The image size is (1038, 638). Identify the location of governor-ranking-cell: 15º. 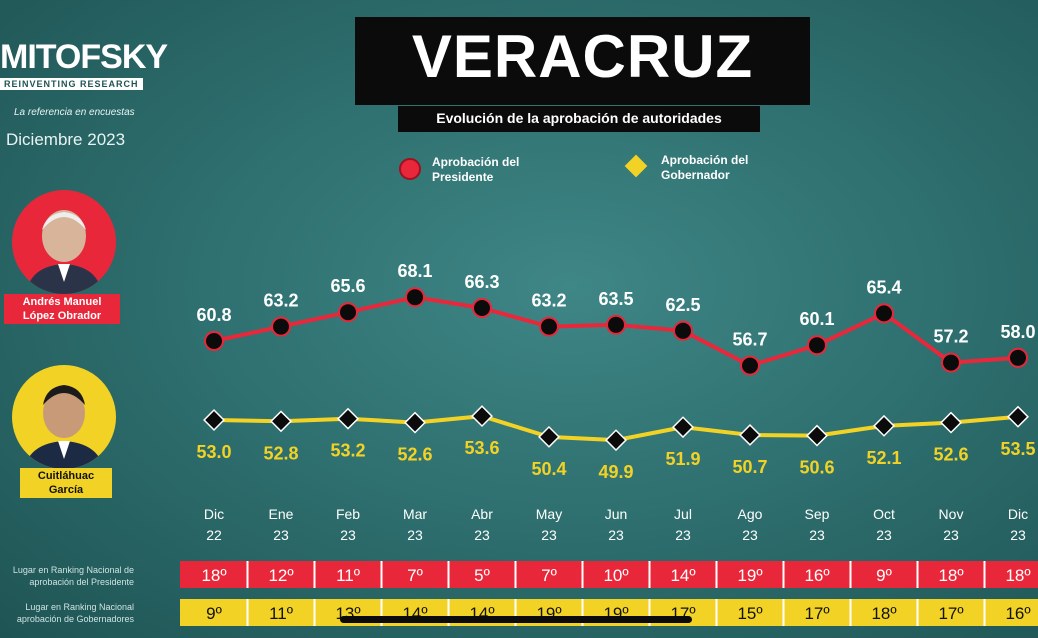
(749, 613).